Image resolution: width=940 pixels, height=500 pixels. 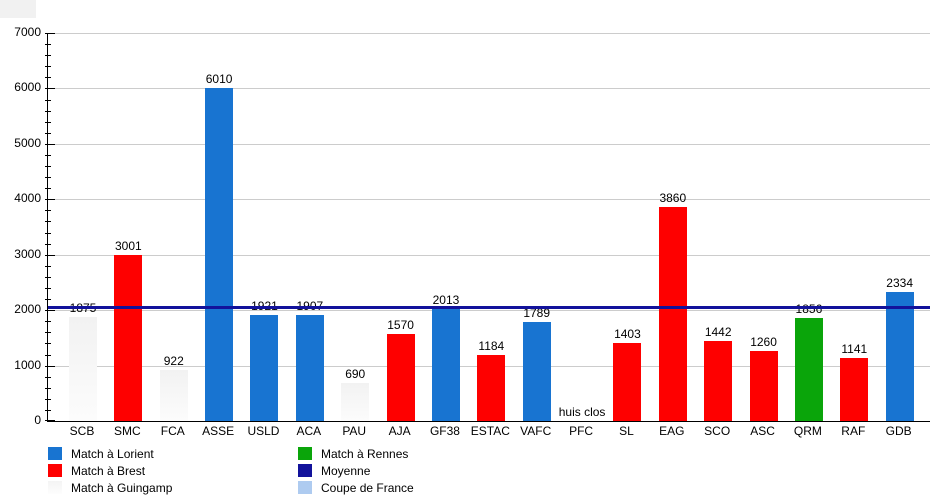 I want to click on x-tick-label: RAF, so click(x=853, y=431).